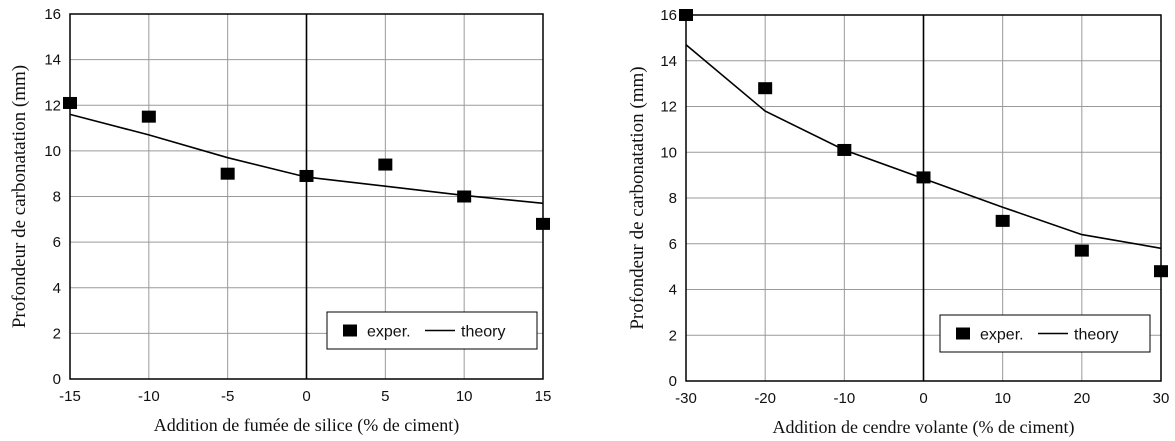 The height and width of the screenshot is (441, 1175). Describe the element at coordinates (686, 398) in the screenshot. I see `x-tick-label: -30` at that location.